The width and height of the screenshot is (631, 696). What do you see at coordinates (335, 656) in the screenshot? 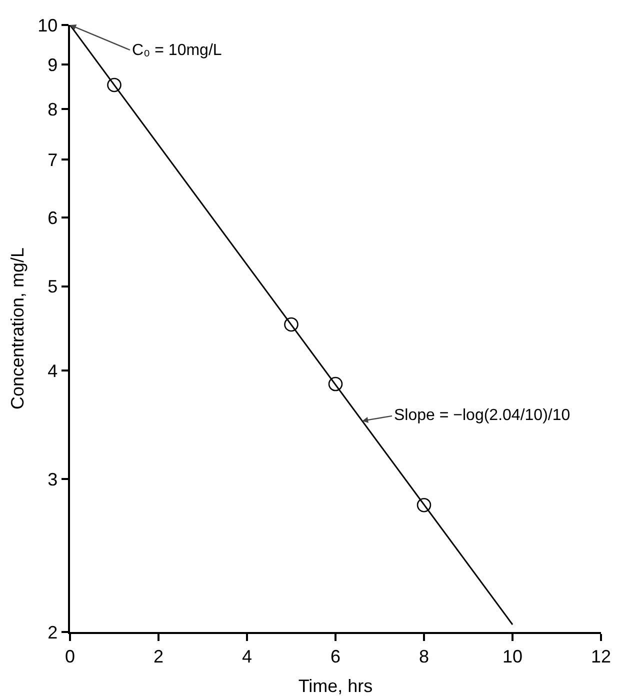
I see `x-tick-label: 6` at bounding box center [335, 656].